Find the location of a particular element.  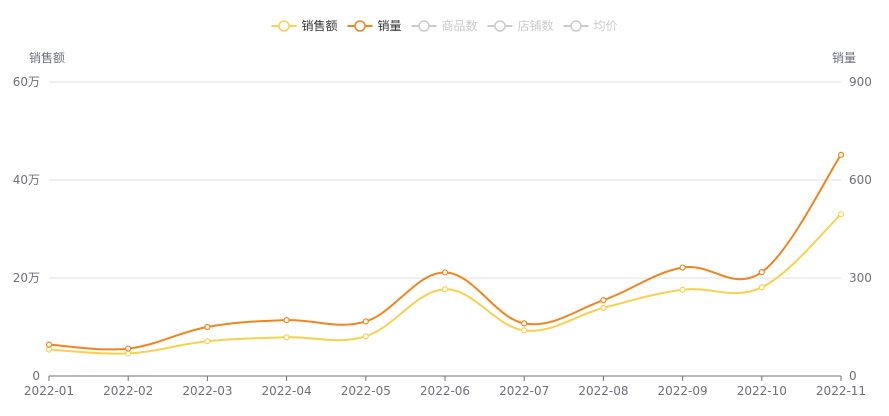

legend-item: 商品数 is located at coordinates (444, 25).